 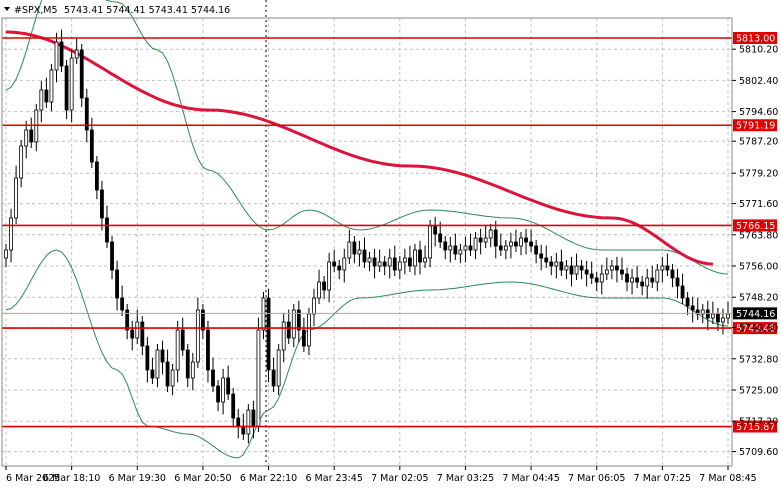 I want to click on x-tick-label: 7 Mar 04:45, so click(x=530, y=478).